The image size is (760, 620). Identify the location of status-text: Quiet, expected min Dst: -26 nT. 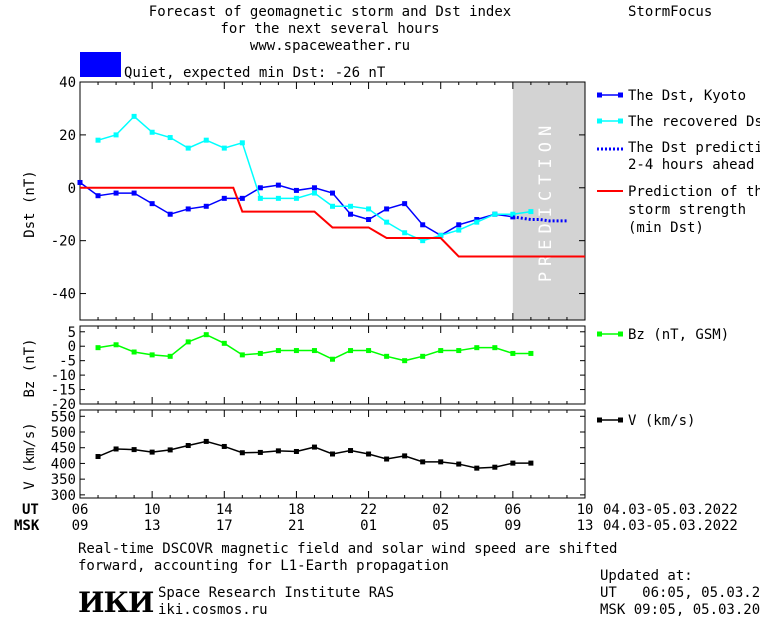
(255, 73).